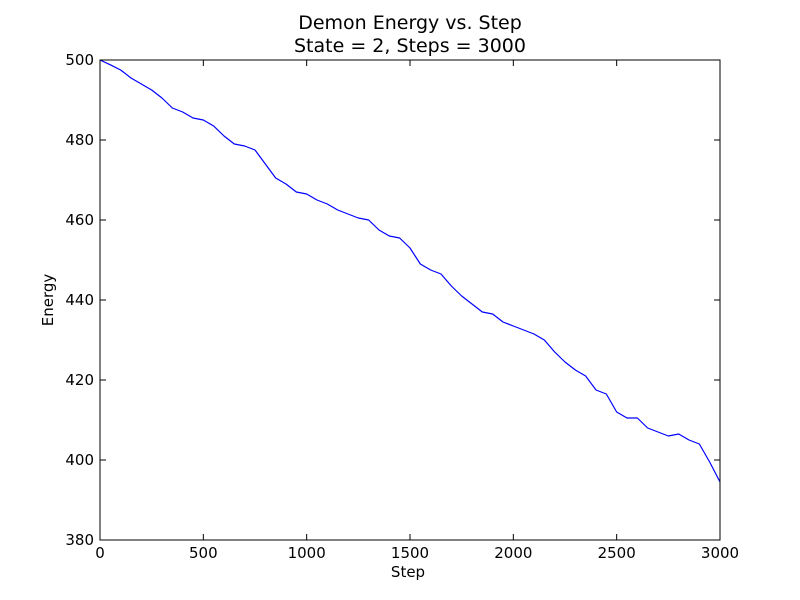  I want to click on y-tick-label: 460, so click(79, 220).